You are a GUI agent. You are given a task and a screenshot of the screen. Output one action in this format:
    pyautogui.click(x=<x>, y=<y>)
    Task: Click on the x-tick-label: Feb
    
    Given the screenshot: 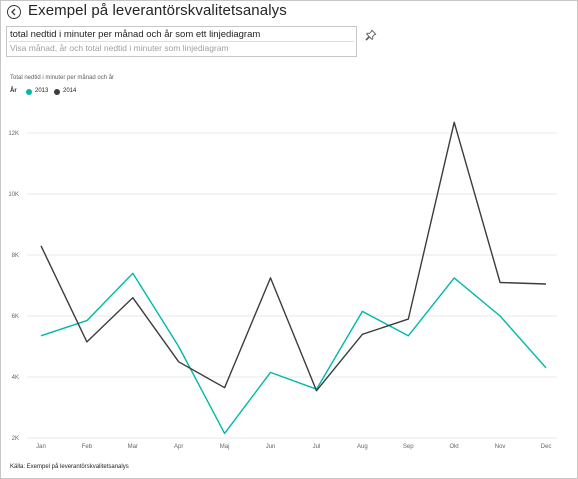 What is the action you would take?
    pyautogui.click(x=87, y=447)
    